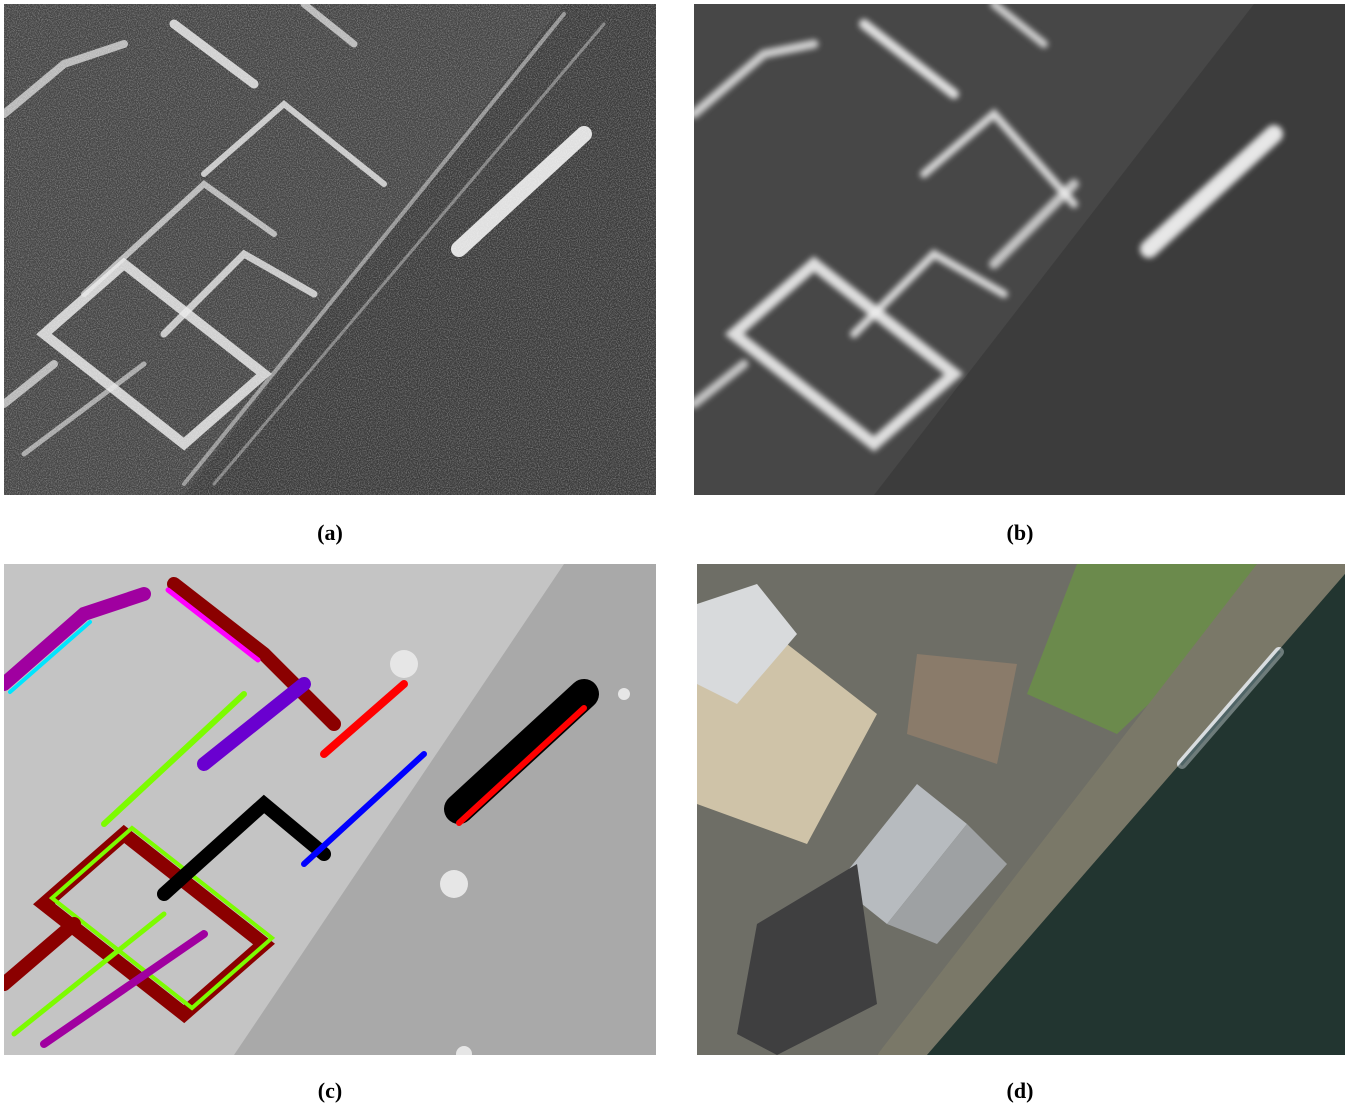  I want to click on caption-b: (b), so click(1020, 532).